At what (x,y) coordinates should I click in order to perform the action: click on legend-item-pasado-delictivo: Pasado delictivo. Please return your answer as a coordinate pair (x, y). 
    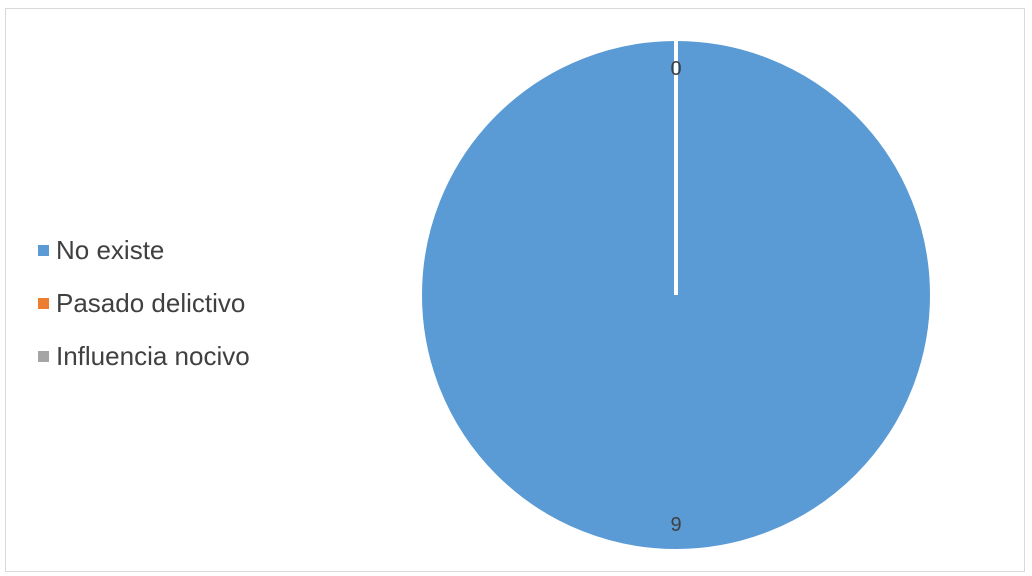
    Looking at the image, I should click on (144, 303).